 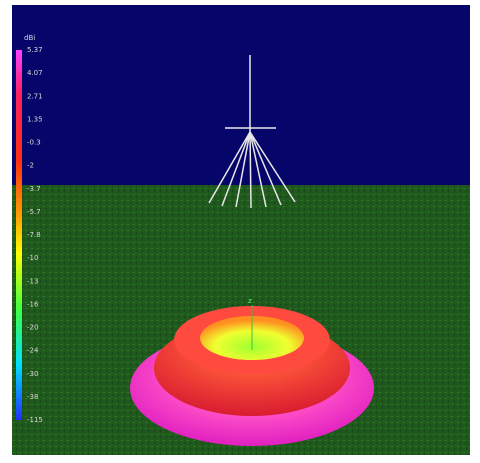 What do you see at coordinates (34, 189) in the screenshot?
I see `colorbar-label: -3.7` at bounding box center [34, 189].